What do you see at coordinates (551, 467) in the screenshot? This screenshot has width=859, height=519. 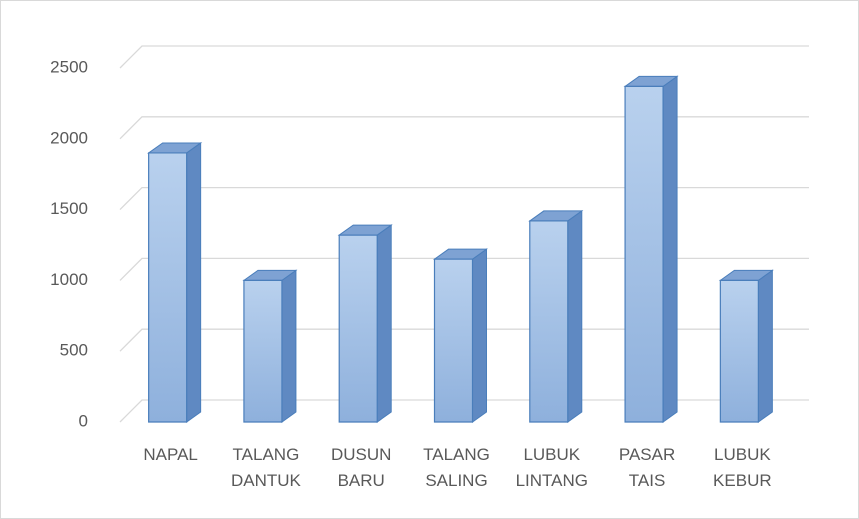 I see `x-tick-label: LUBUK LINTANG` at bounding box center [551, 467].